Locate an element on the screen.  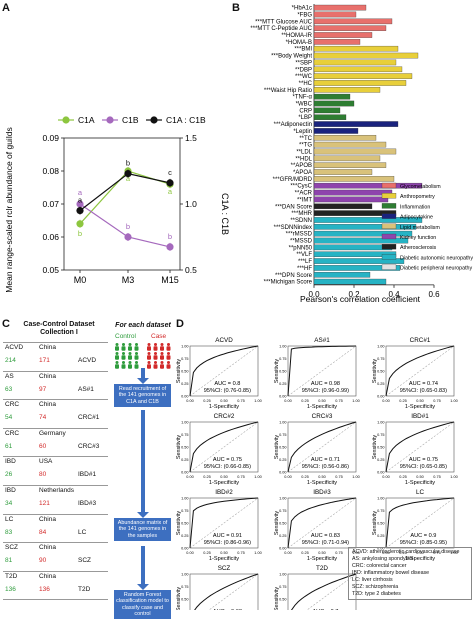
roc-ci-as-1: 95%CI: (0.96-0.99) is located at coordinates (325, 391).